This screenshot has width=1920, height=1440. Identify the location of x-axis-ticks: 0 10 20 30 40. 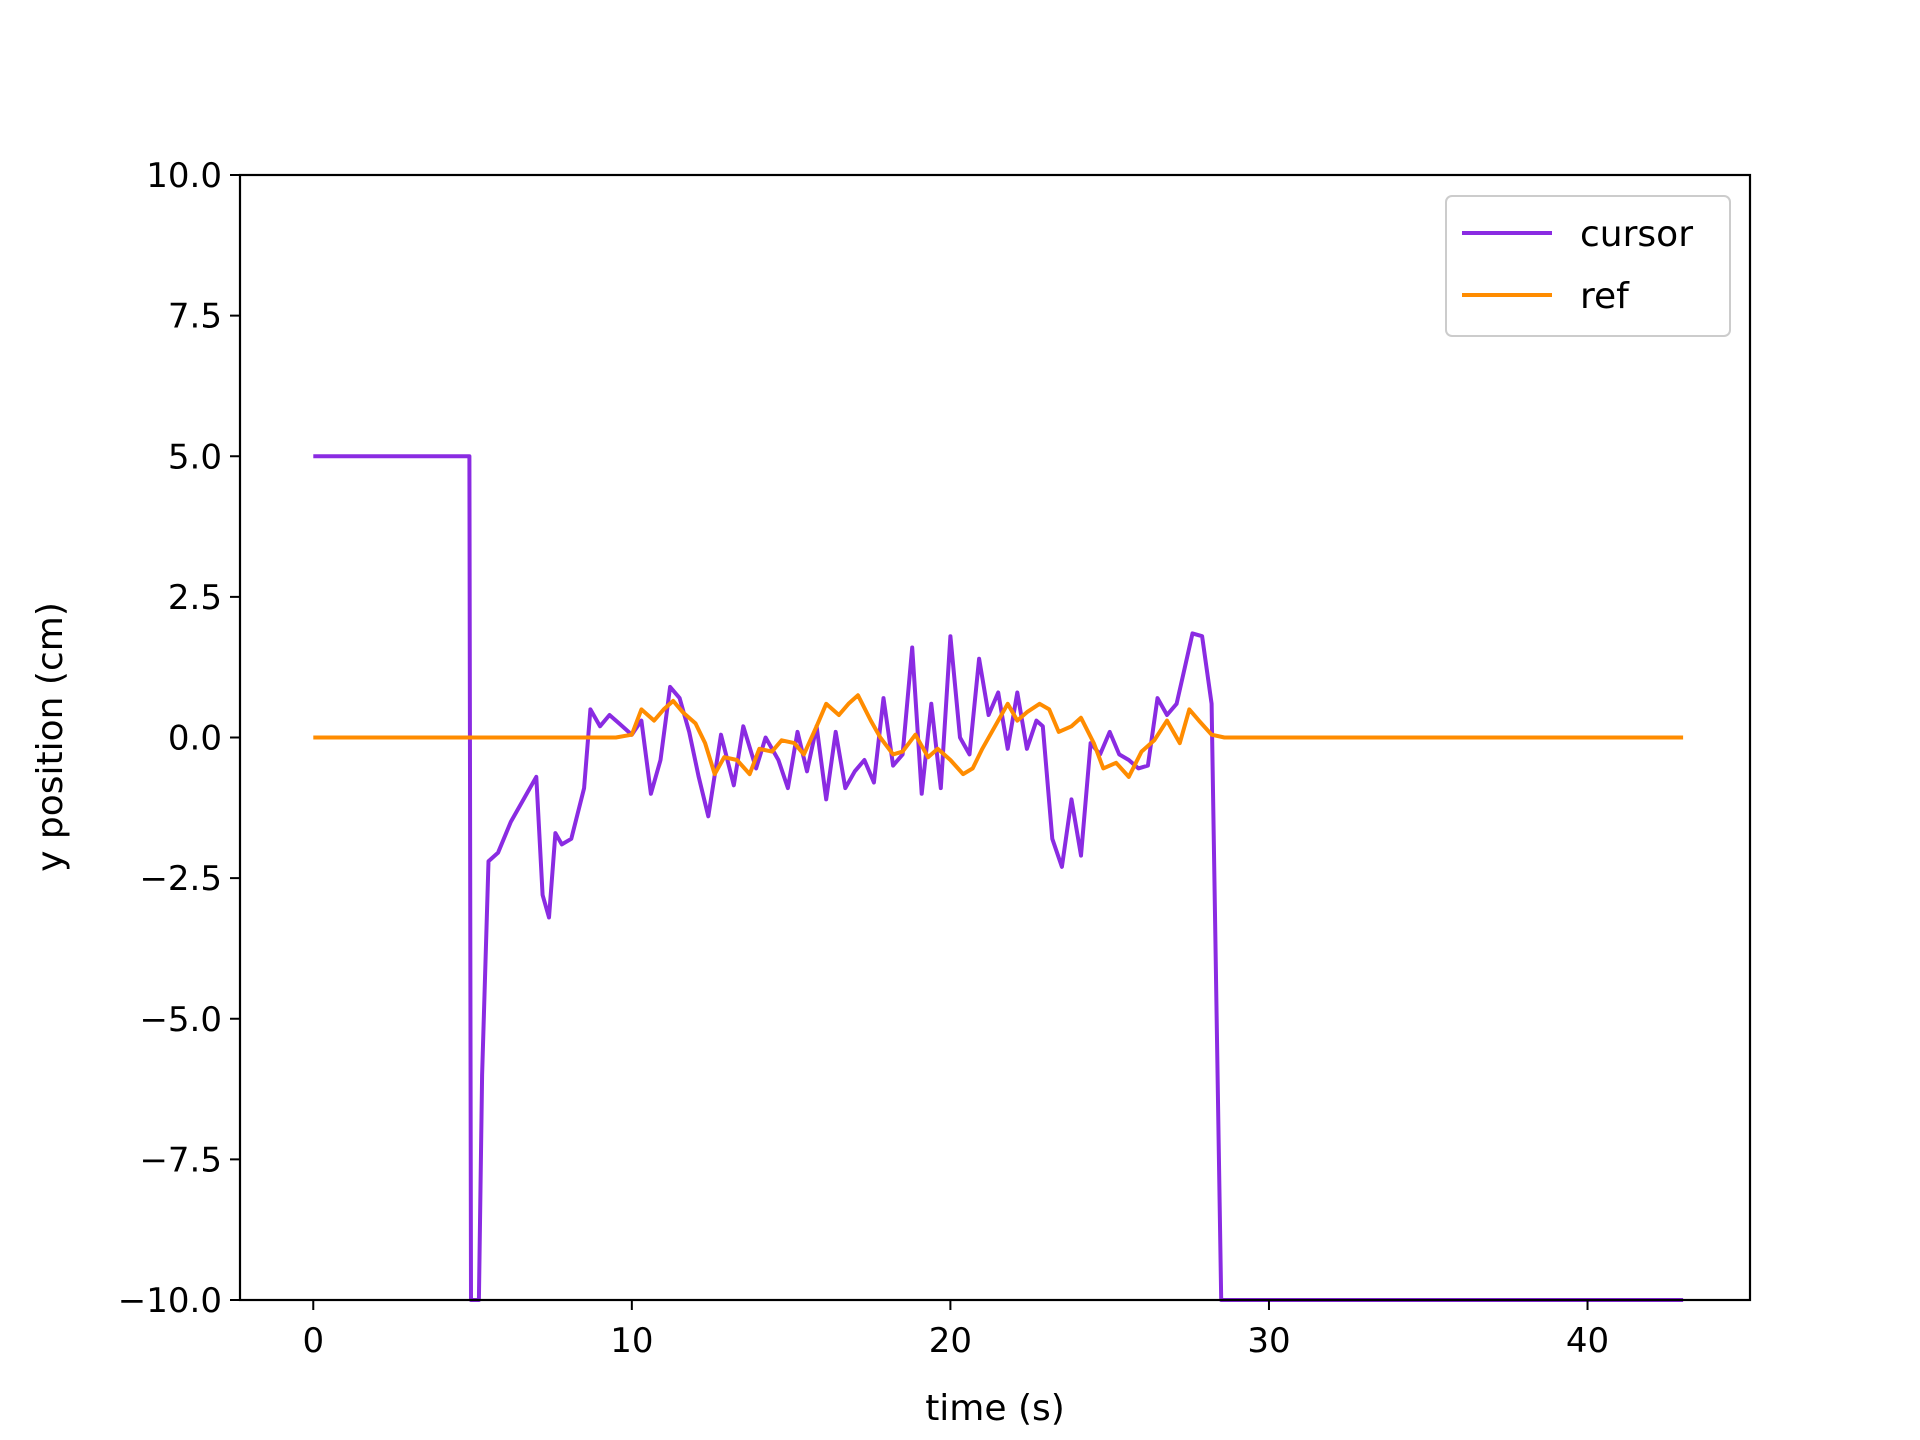
(955, 1330).